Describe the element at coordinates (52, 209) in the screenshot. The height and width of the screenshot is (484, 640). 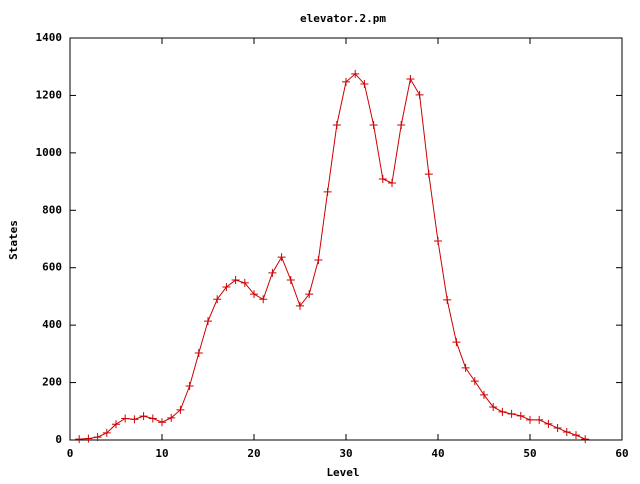
I see `y-tick-label: 800` at that location.